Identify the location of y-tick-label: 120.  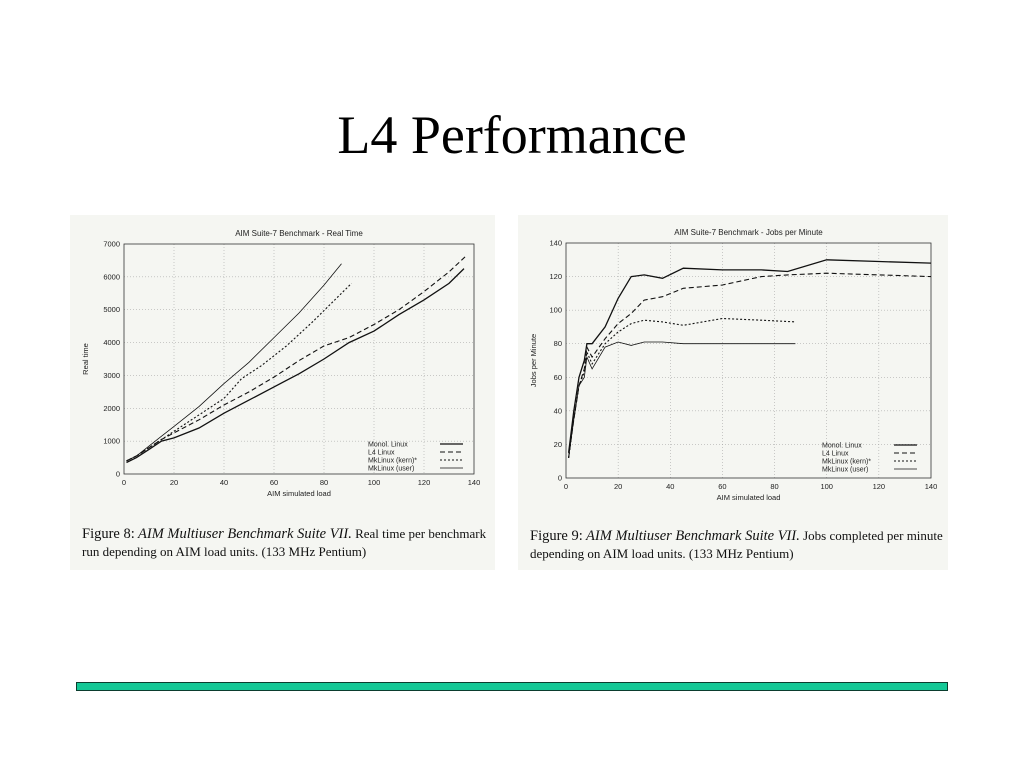
(555, 276).